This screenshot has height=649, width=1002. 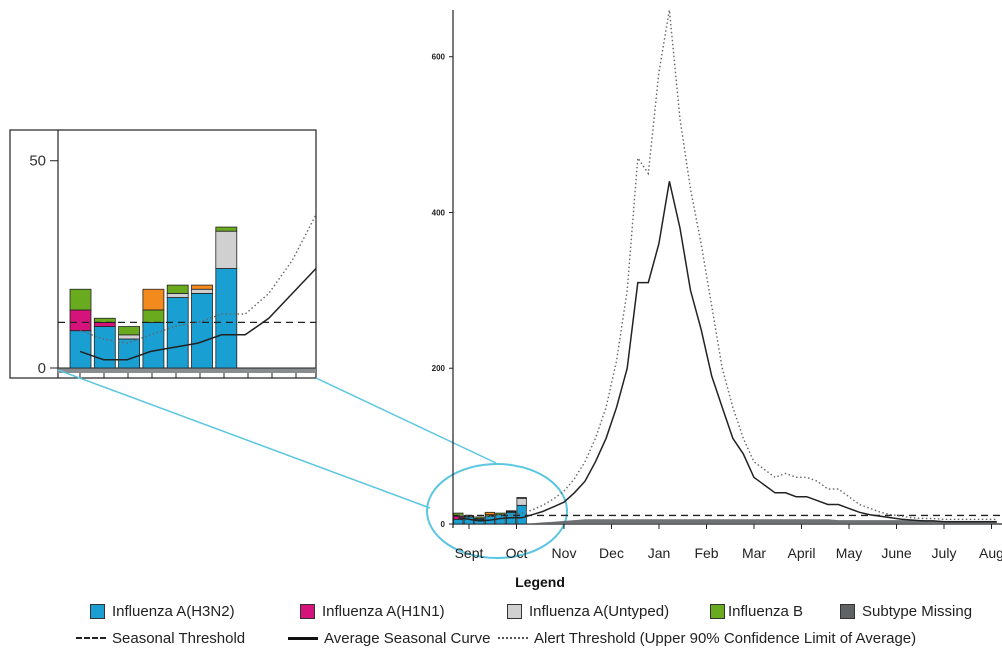 What do you see at coordinates (521, 514) in the screenshot?
I see `main-bar-6-s0` at bounding box center [521, 514].